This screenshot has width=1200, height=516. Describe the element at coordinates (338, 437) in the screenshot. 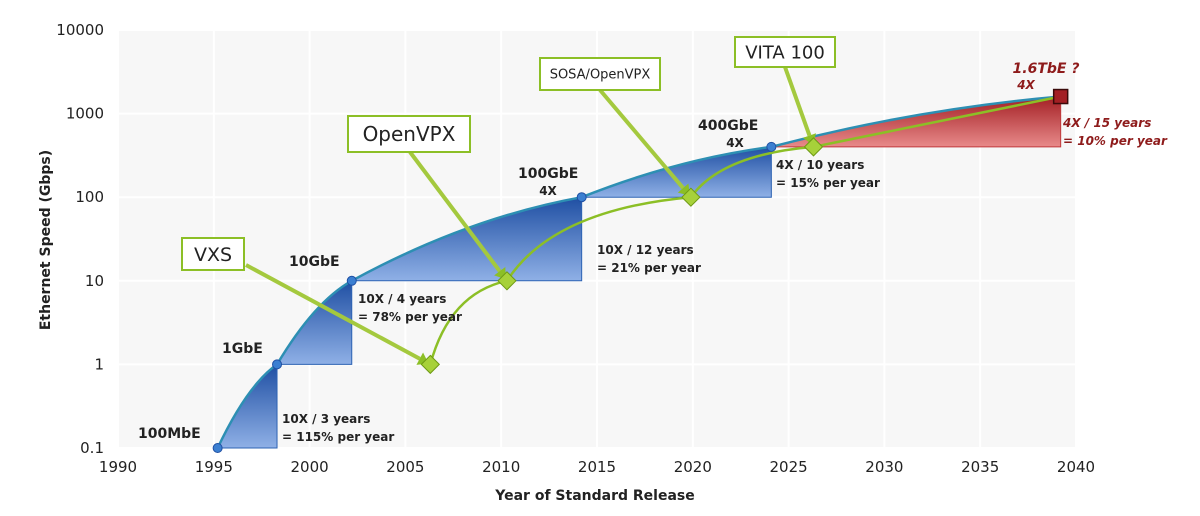

I see `growth-rate-line2: = 115% per year` at that location.